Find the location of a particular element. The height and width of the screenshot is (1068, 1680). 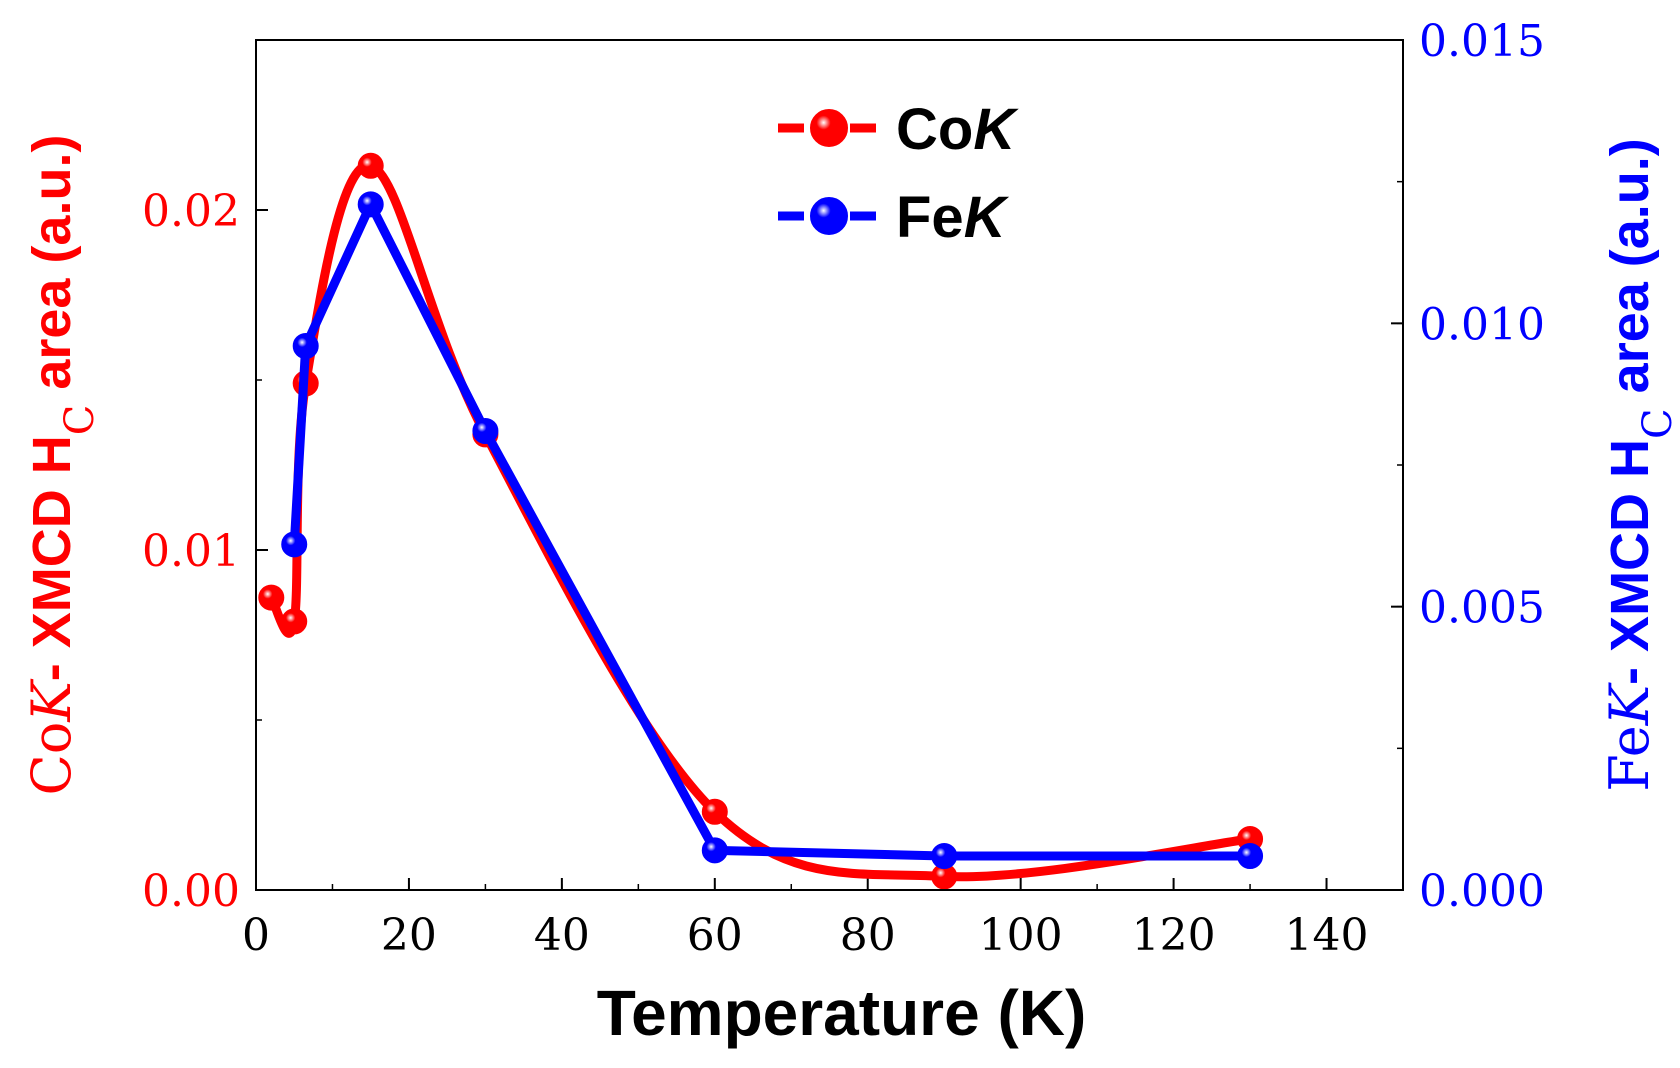

x-axis-title: Temperature (K) is located at coordinates (842, 1013).